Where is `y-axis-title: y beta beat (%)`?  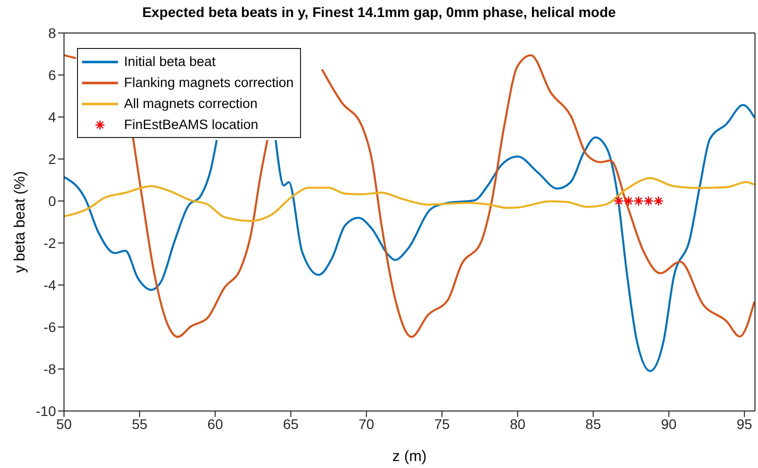 y-axis-title: y beta beat (%) is located at coordinates (20, 222).